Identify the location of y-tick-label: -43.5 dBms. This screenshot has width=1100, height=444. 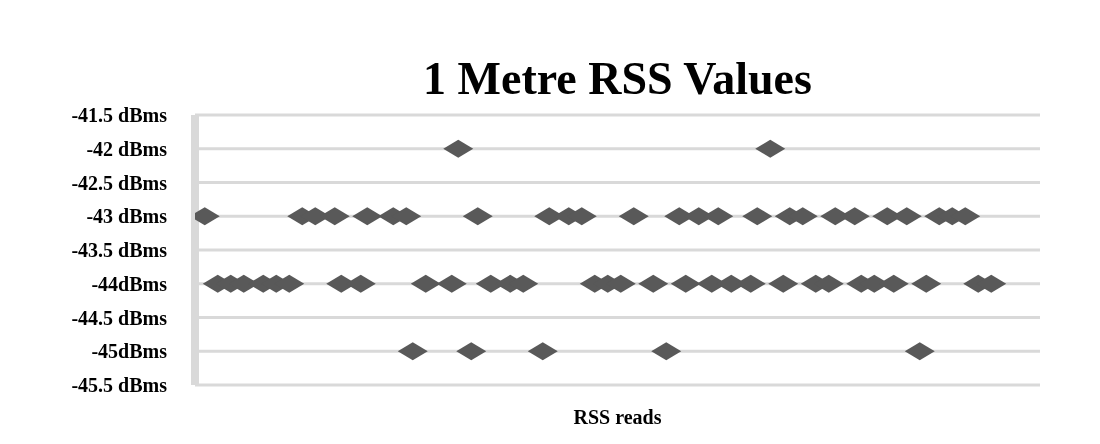
(119, 250).